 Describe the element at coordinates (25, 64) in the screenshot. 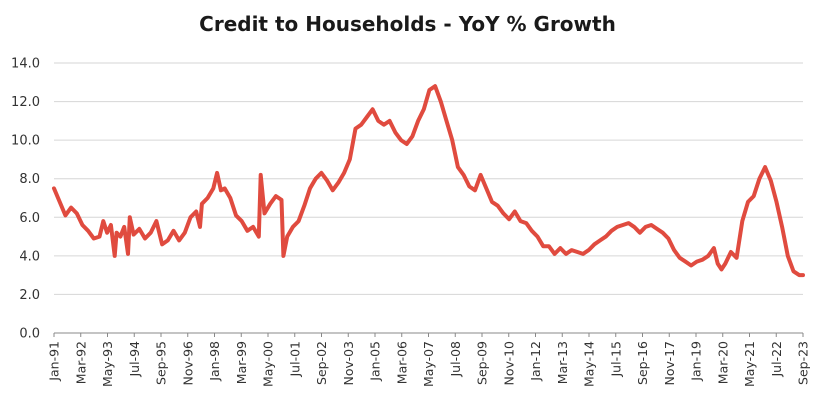

I see `y-tick-label: 14.0` at that location.